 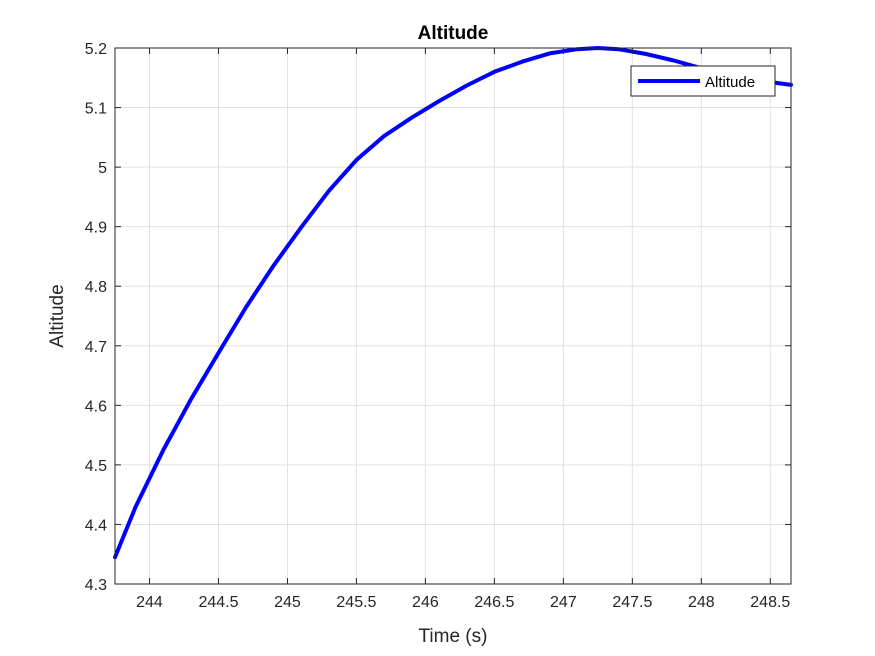 I want to click on legend-entry-altitude: Altitude, so click(x=730, y=82).